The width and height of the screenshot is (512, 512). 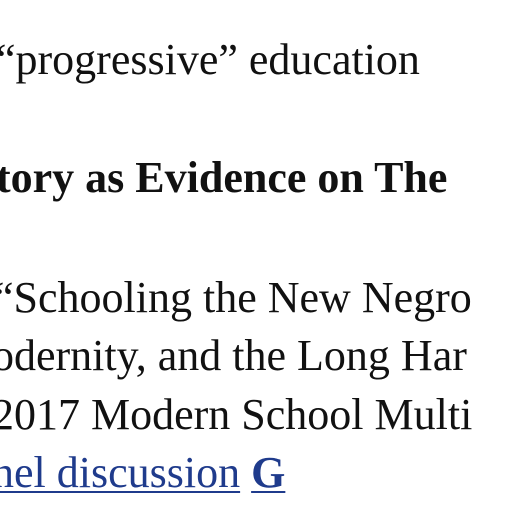 What do you see at coordinates (236, 414) in the screenshot?
I see `body-text-line: 2017 Modern School Multi` at bounding box center [236, 414].